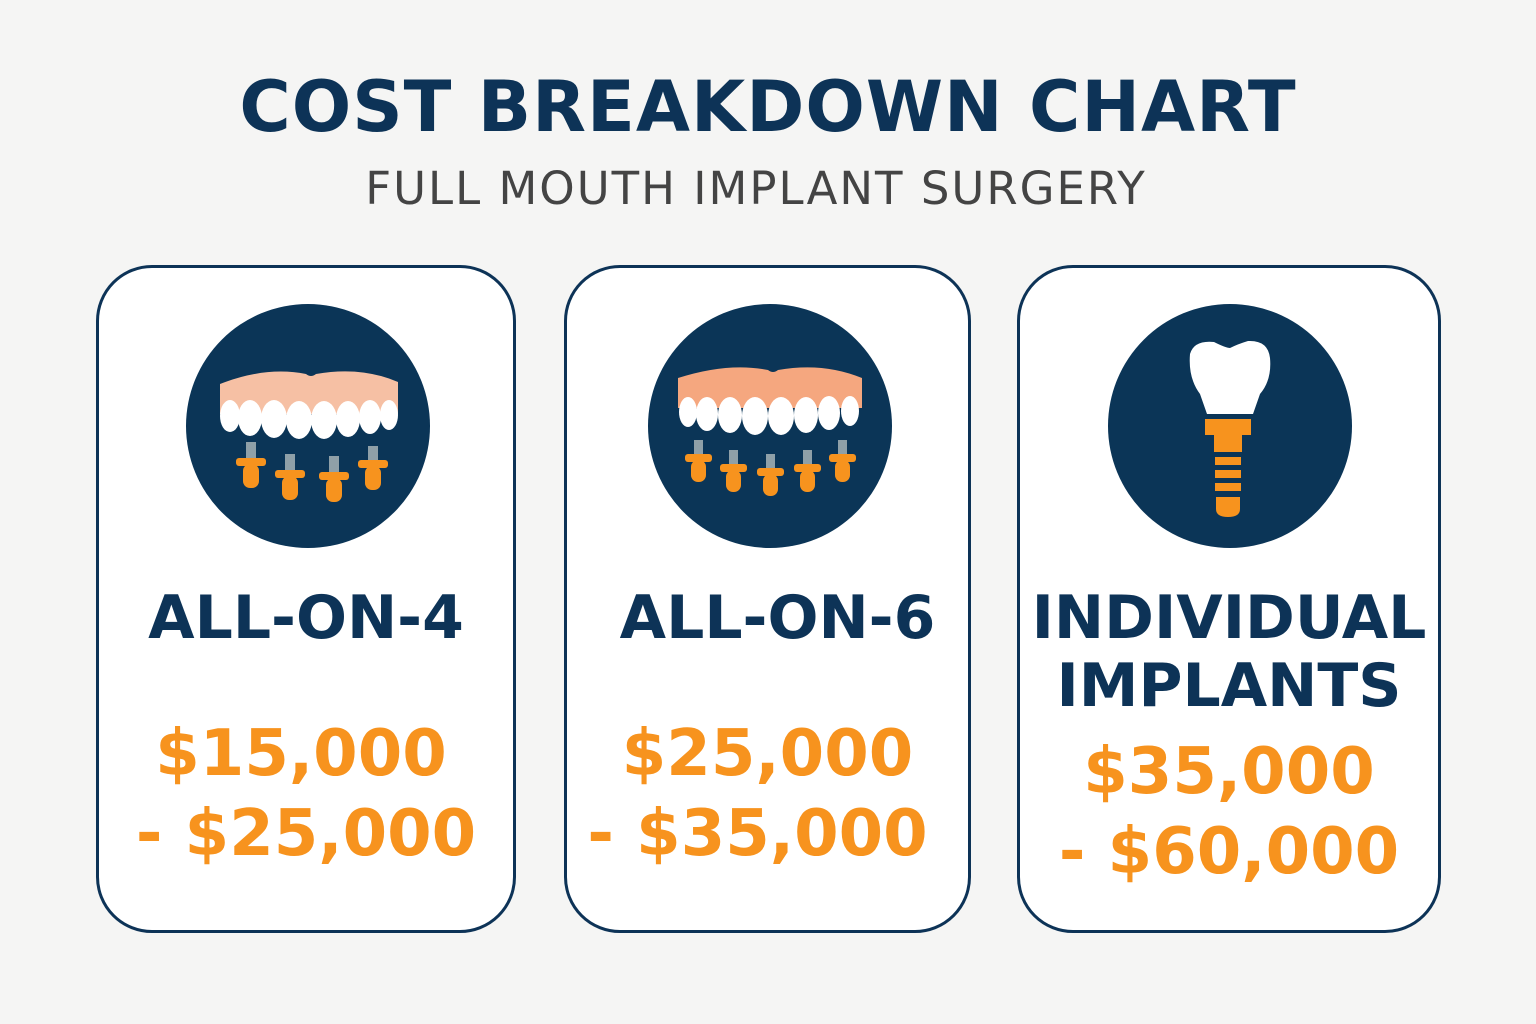 Image resolution: width=1536 pixels, height=1024 pixels. Describe the element at coordinates (1229, 618) in the screenshot. I see `card-name-line1: INDIVIDUAL` at that location.